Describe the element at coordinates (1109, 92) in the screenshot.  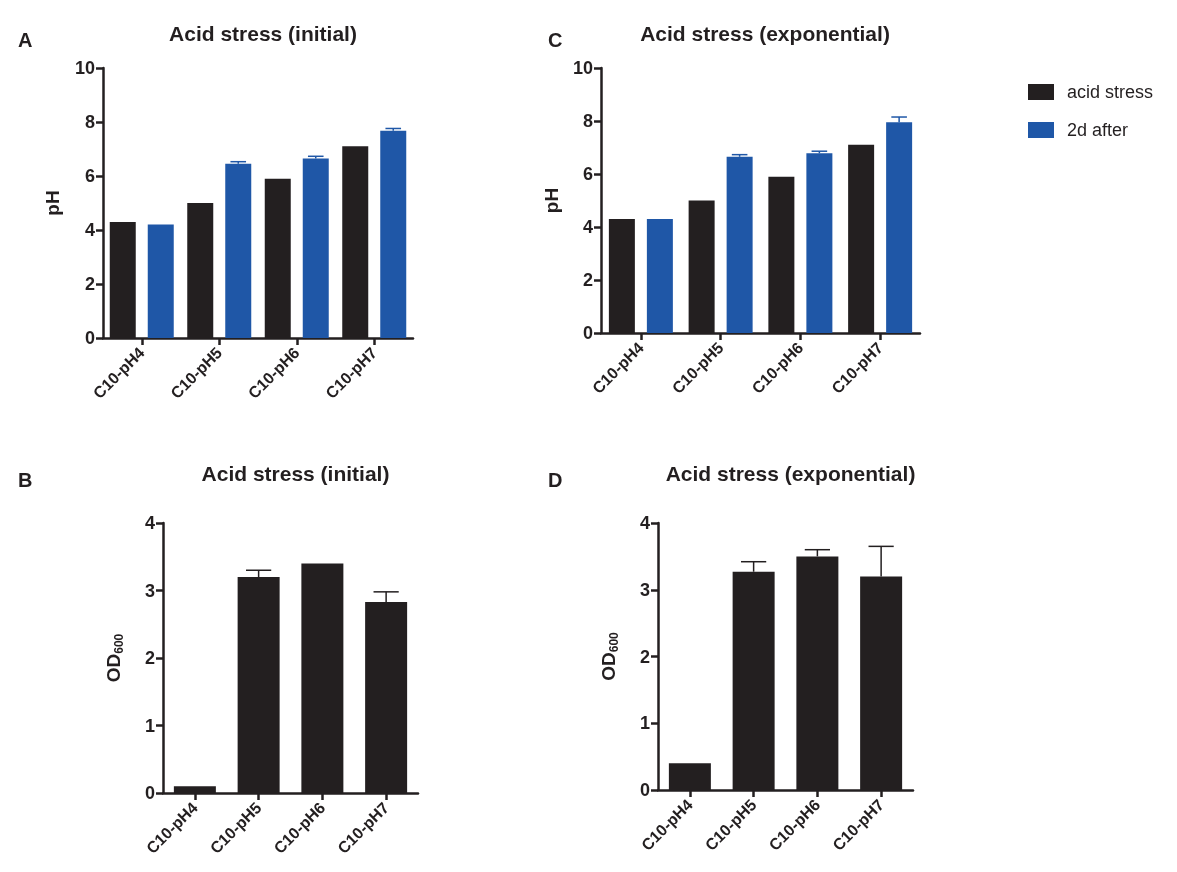
I see `legend-label: acid stress` at that location.